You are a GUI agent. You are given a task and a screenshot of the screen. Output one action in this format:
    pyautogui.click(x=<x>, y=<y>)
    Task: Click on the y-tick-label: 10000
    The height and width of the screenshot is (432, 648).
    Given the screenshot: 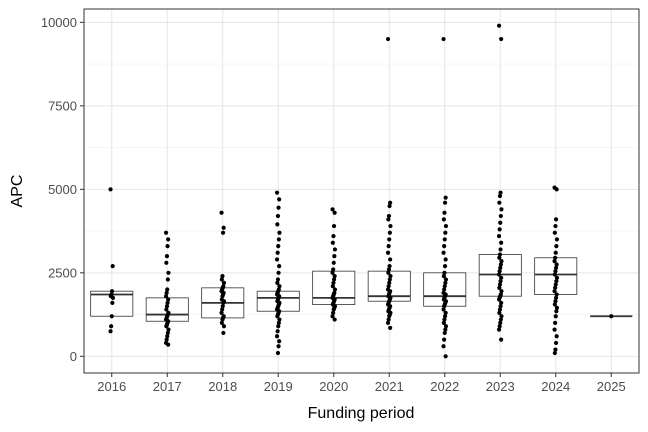 What is the action you would take?
    pyautogui.click(x=59, y=22)
    